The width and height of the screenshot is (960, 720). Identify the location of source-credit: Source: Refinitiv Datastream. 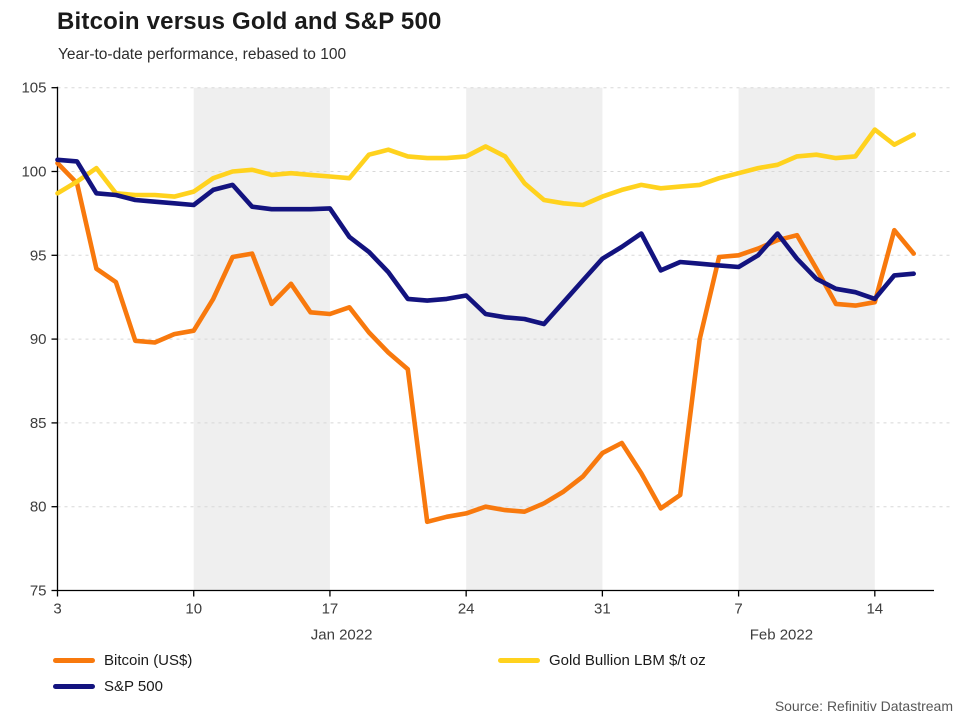
(863, 706).